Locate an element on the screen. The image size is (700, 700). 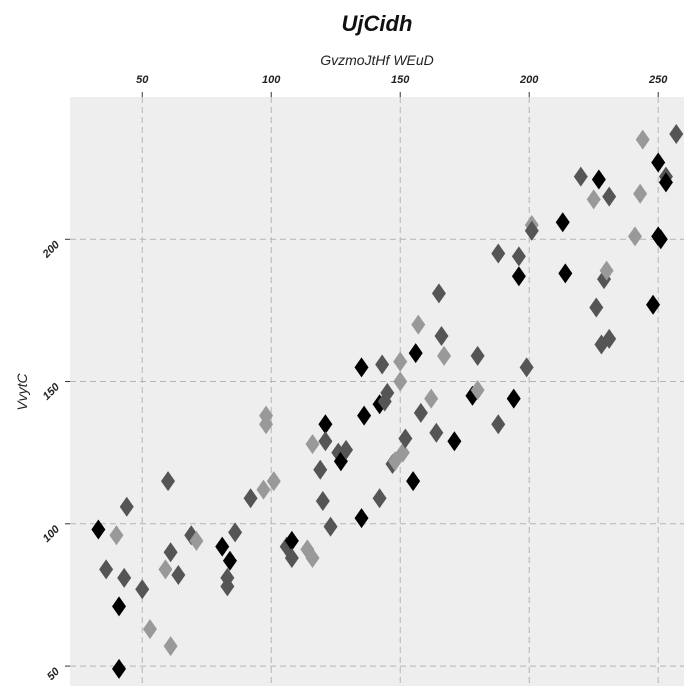
y-tick-labels: 50 100 150 200 is located at coordinates (51, 460).